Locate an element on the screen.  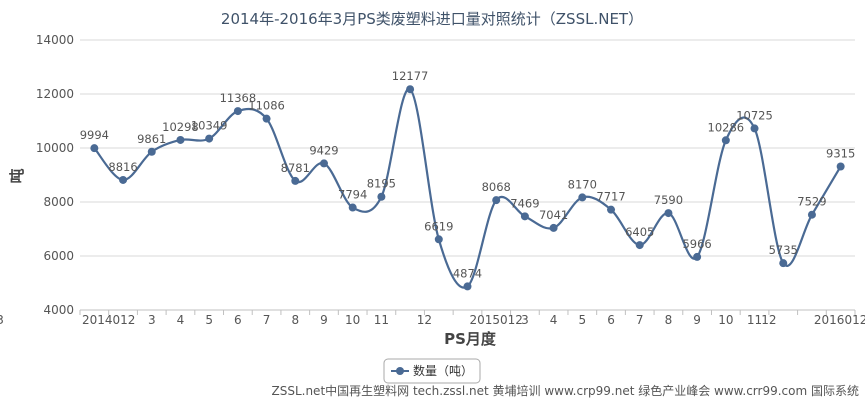
data-label: 7469 is located at coordinates (524, 203).